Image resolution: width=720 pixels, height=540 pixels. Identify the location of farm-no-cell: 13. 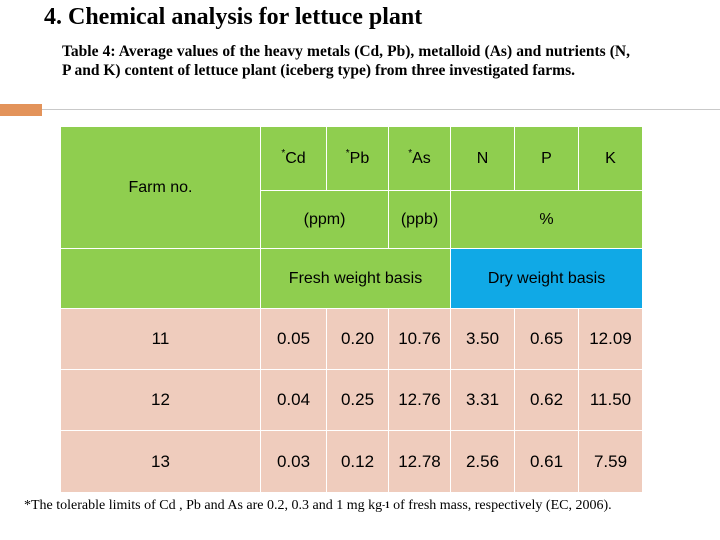
(160, 461).